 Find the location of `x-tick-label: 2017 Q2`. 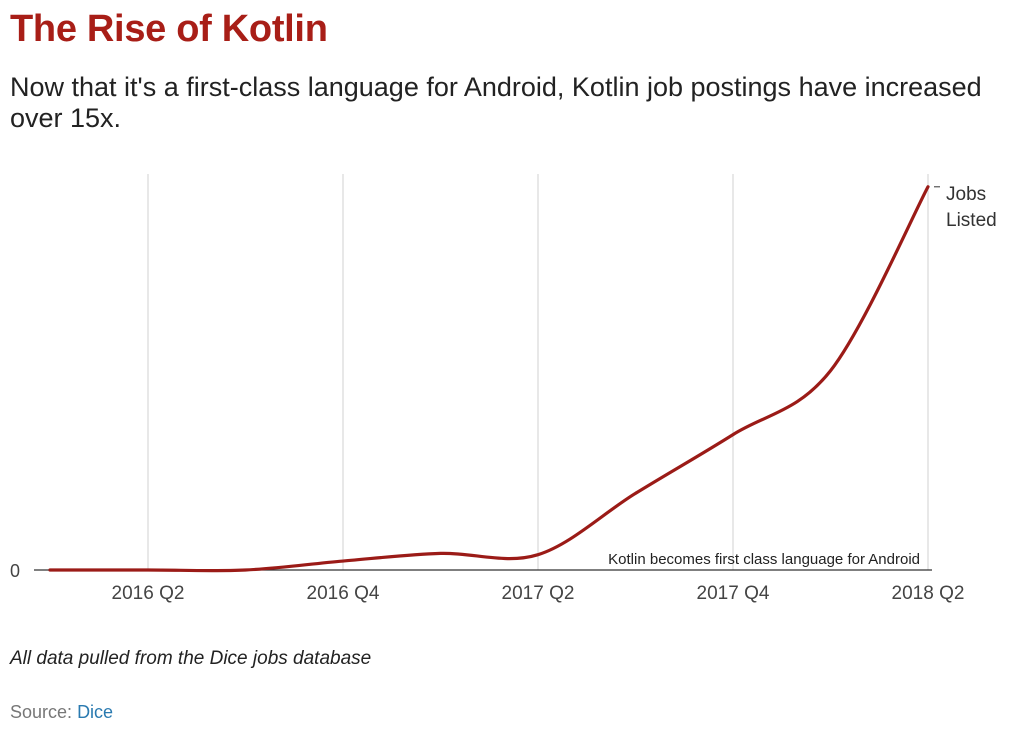

x-tick-label: 2017 Q2 is located at coordinates (538, 593).